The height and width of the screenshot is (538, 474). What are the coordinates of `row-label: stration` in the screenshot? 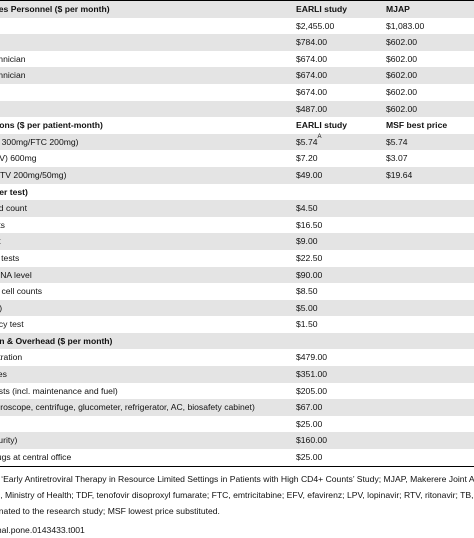 It's located at (11, 357).